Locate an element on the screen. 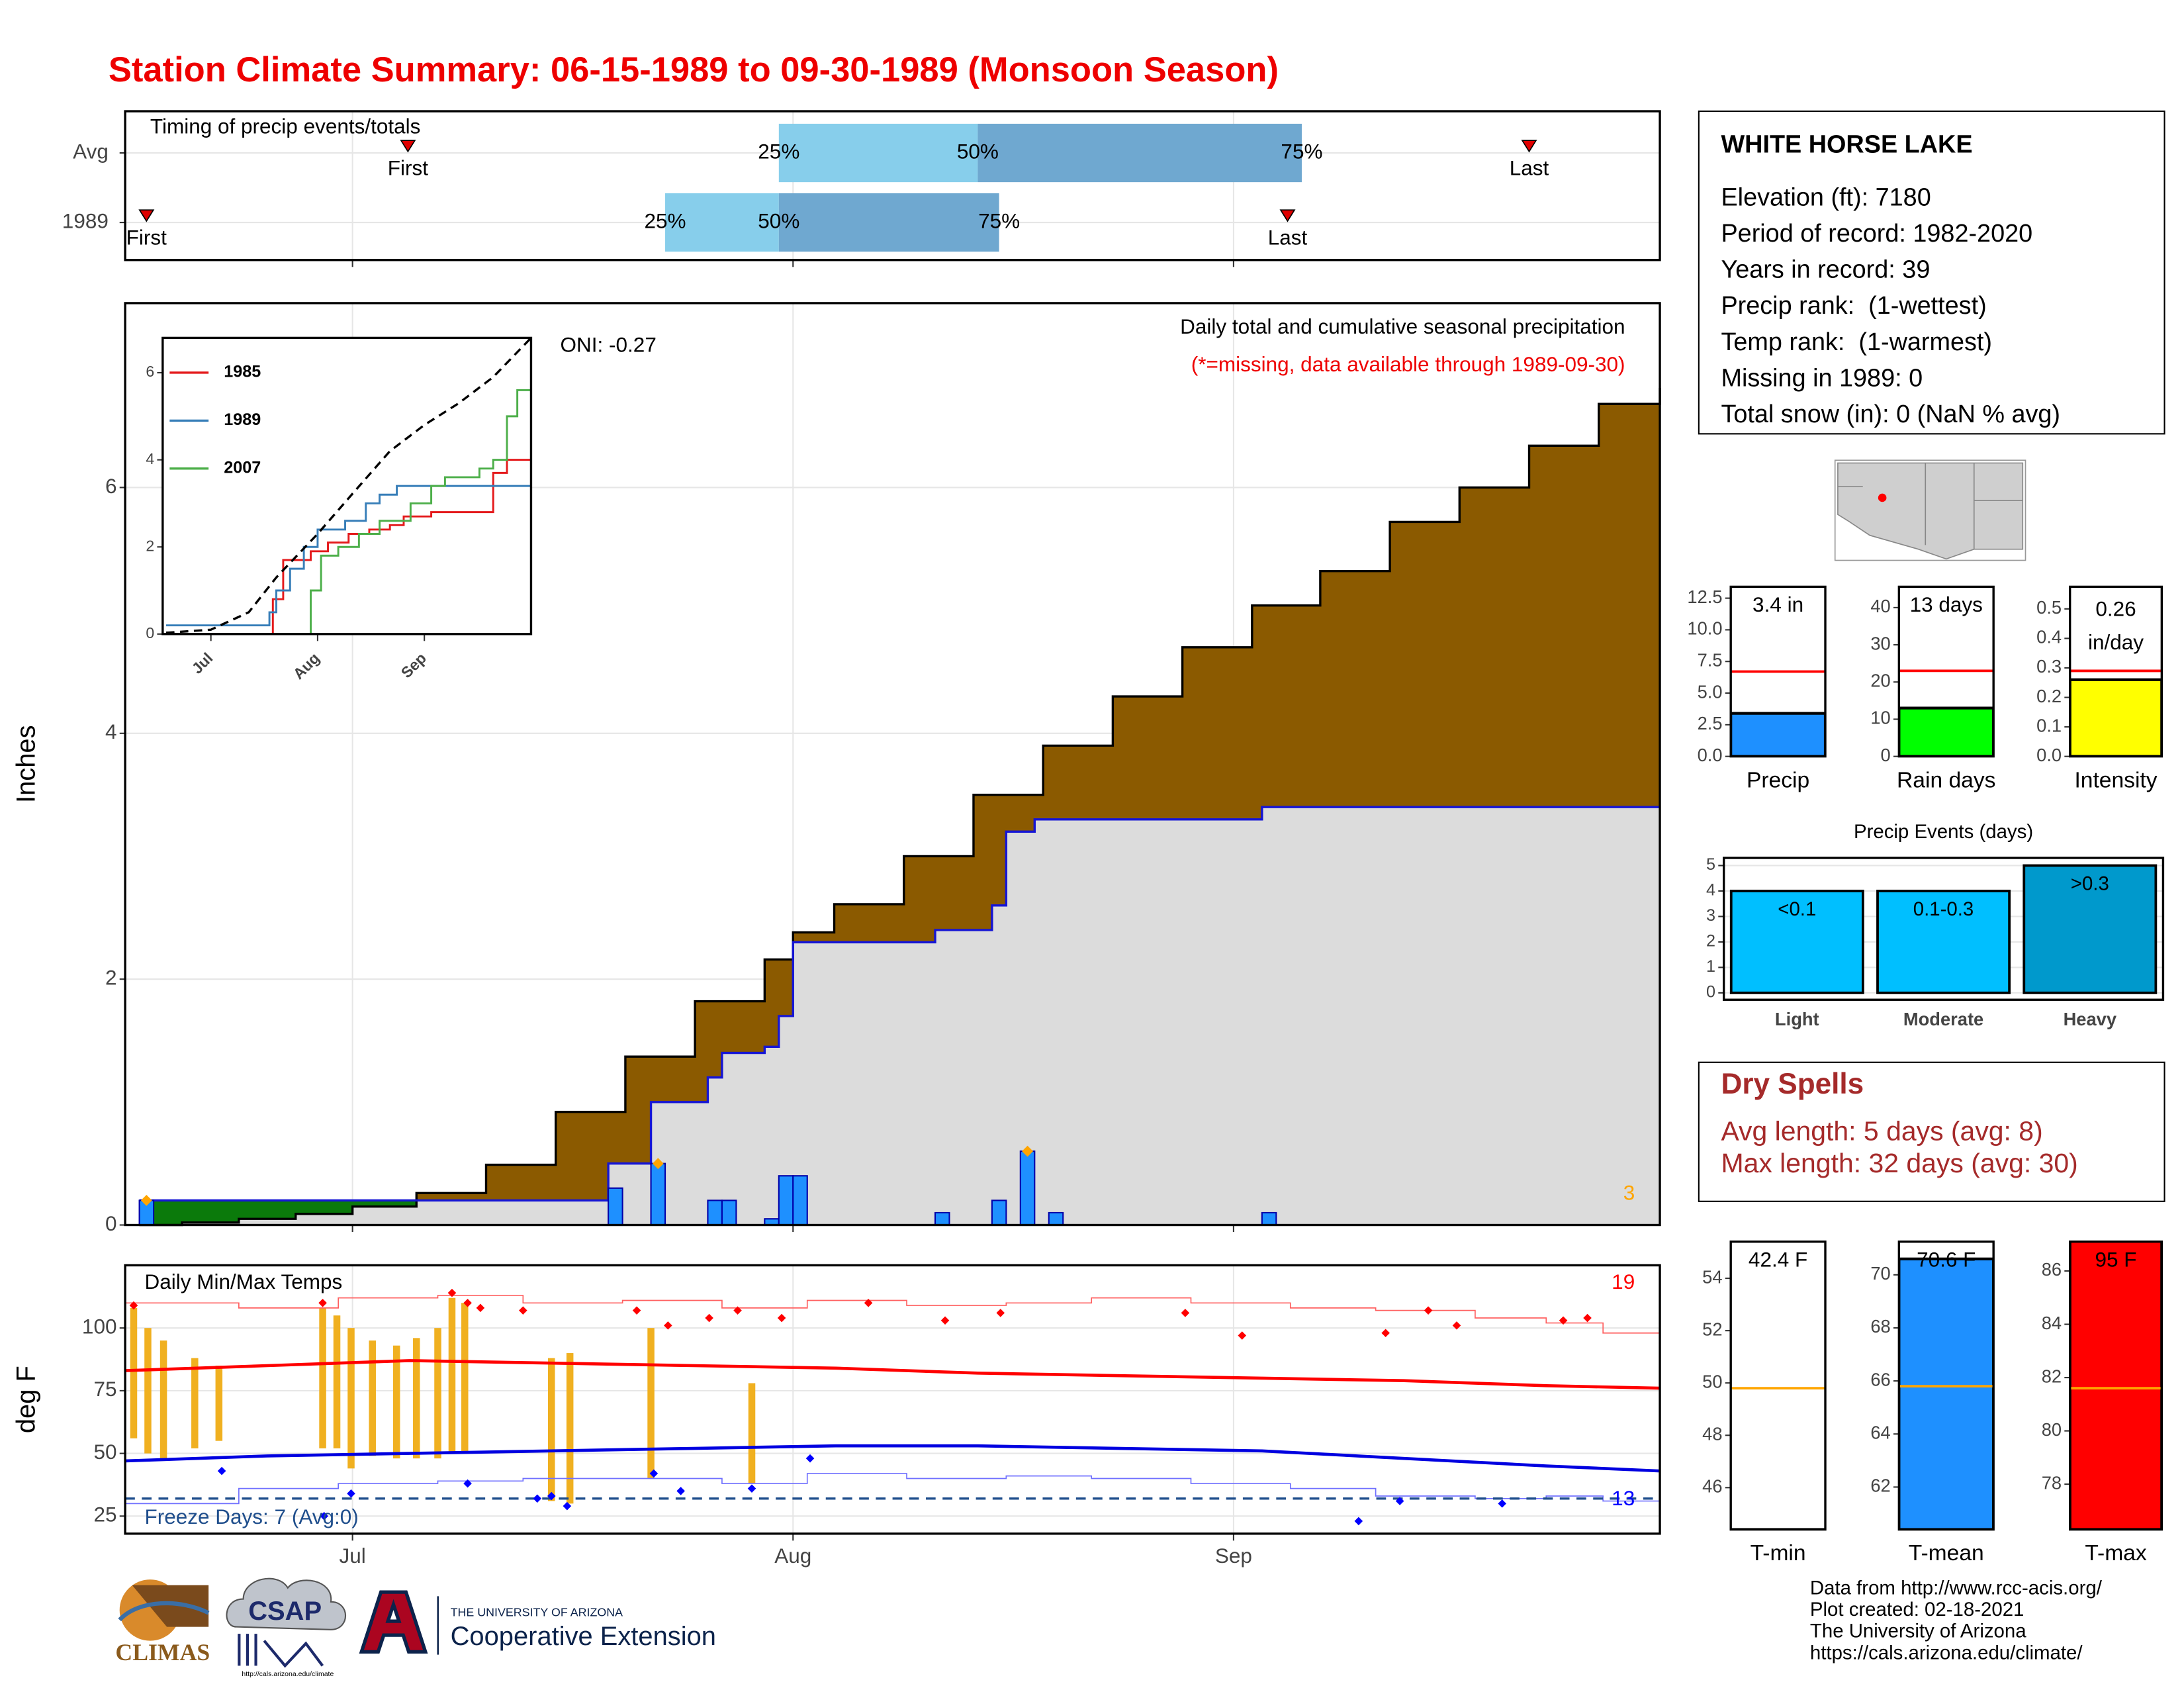  station-box is located at coordinates (1931, 272).